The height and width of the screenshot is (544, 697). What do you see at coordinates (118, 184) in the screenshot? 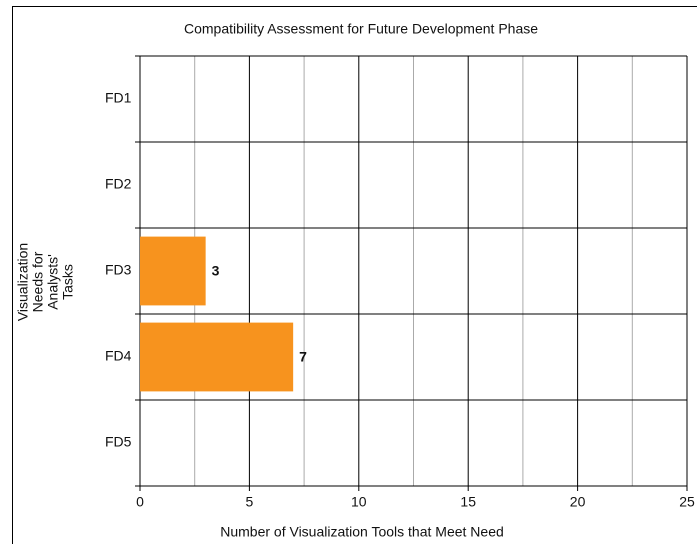
I see `y-tick-label: FD2` at bounding box center [118, 184].